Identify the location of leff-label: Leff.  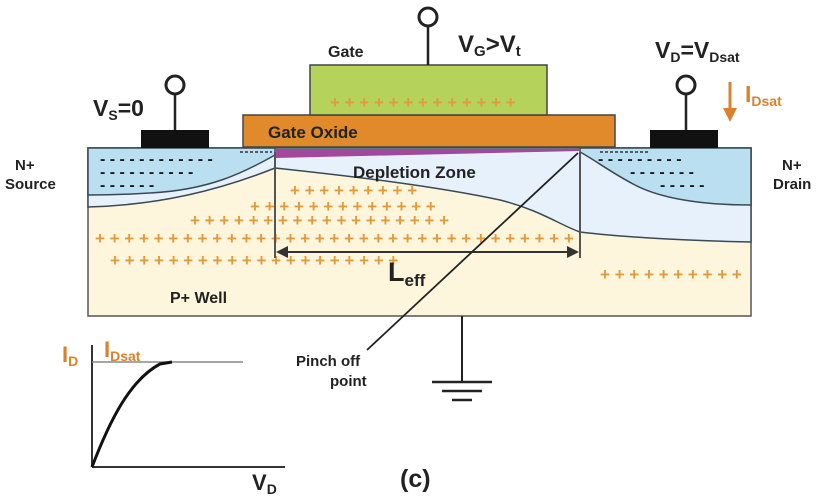
(407, 273).